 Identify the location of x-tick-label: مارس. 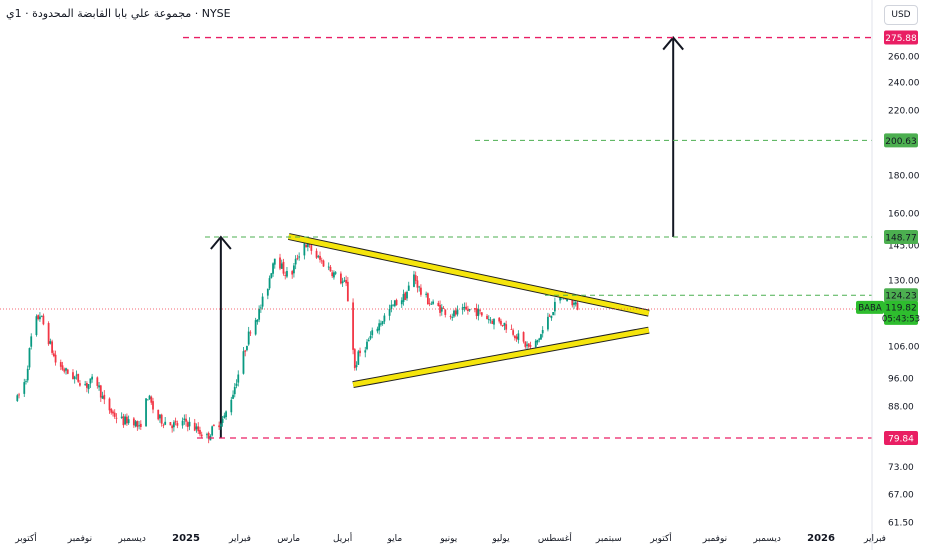
(288, 539).